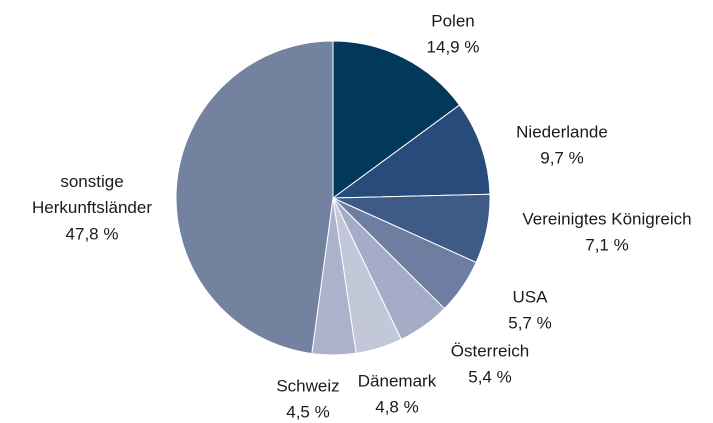 This screenshot has width=713, height=423. I want to click on value-label: 47,8 %, so click(92, 233).